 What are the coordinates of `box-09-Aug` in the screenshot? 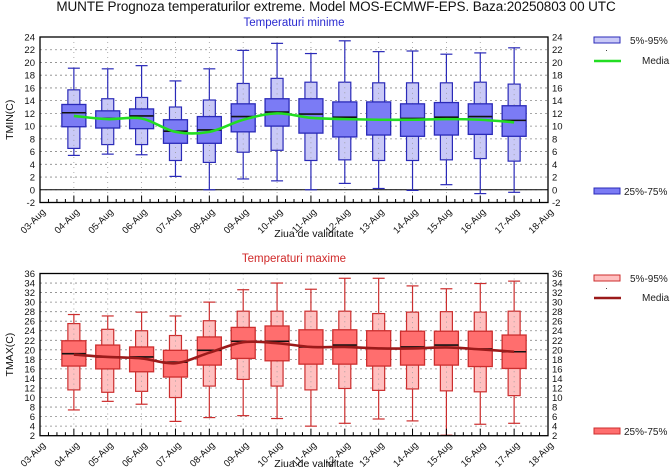 It's located at (243, 353).